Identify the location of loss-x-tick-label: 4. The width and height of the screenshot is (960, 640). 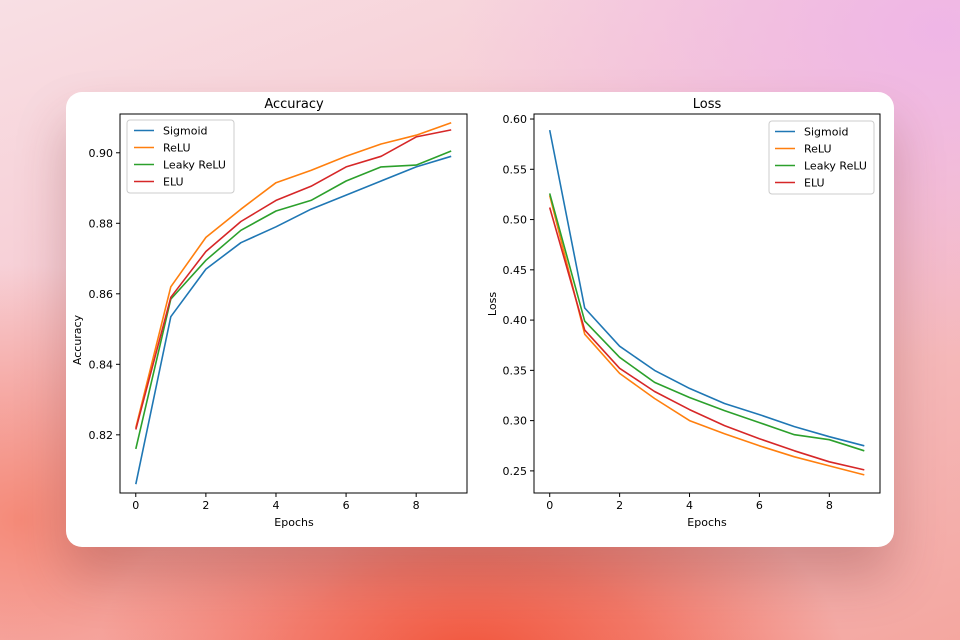
(689, 505).